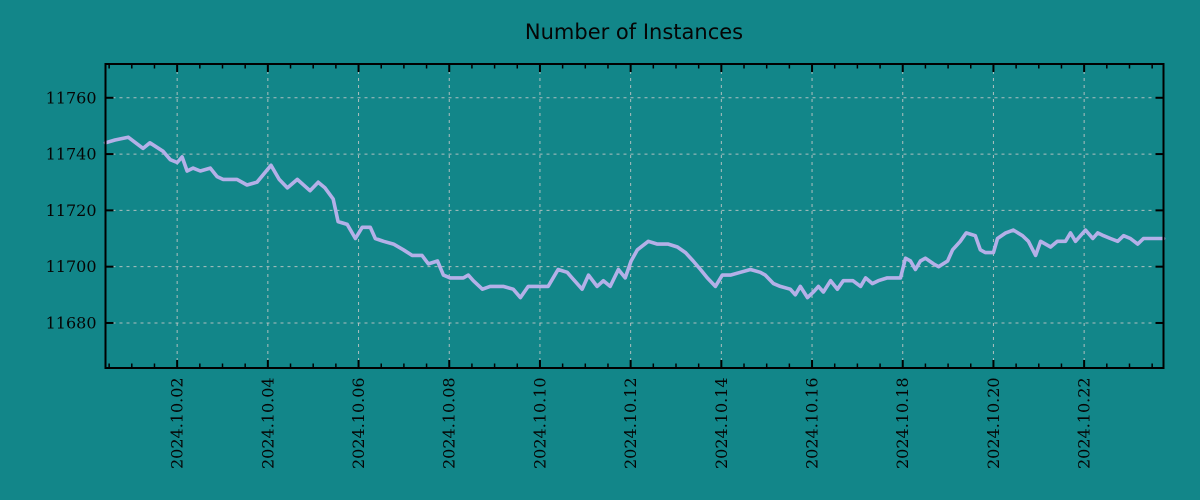 Image resolution: width=1200 pixels, height=500 pixels. Describe the element at coordinates (1084, 423) in the screenshot. I see `x-tick-label: 2024.10.22` at that location.